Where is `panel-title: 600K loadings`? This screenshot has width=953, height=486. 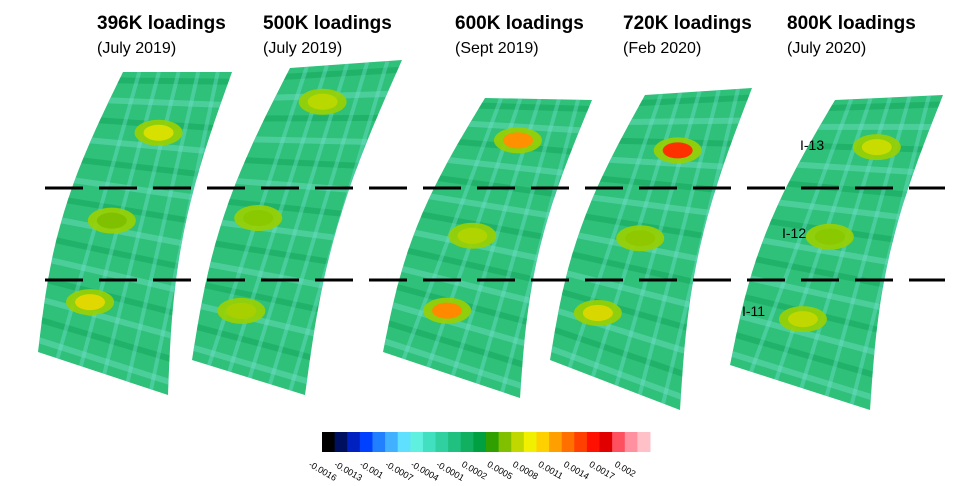 panel-title: 600K loadings is located at coordinates (519, 23).